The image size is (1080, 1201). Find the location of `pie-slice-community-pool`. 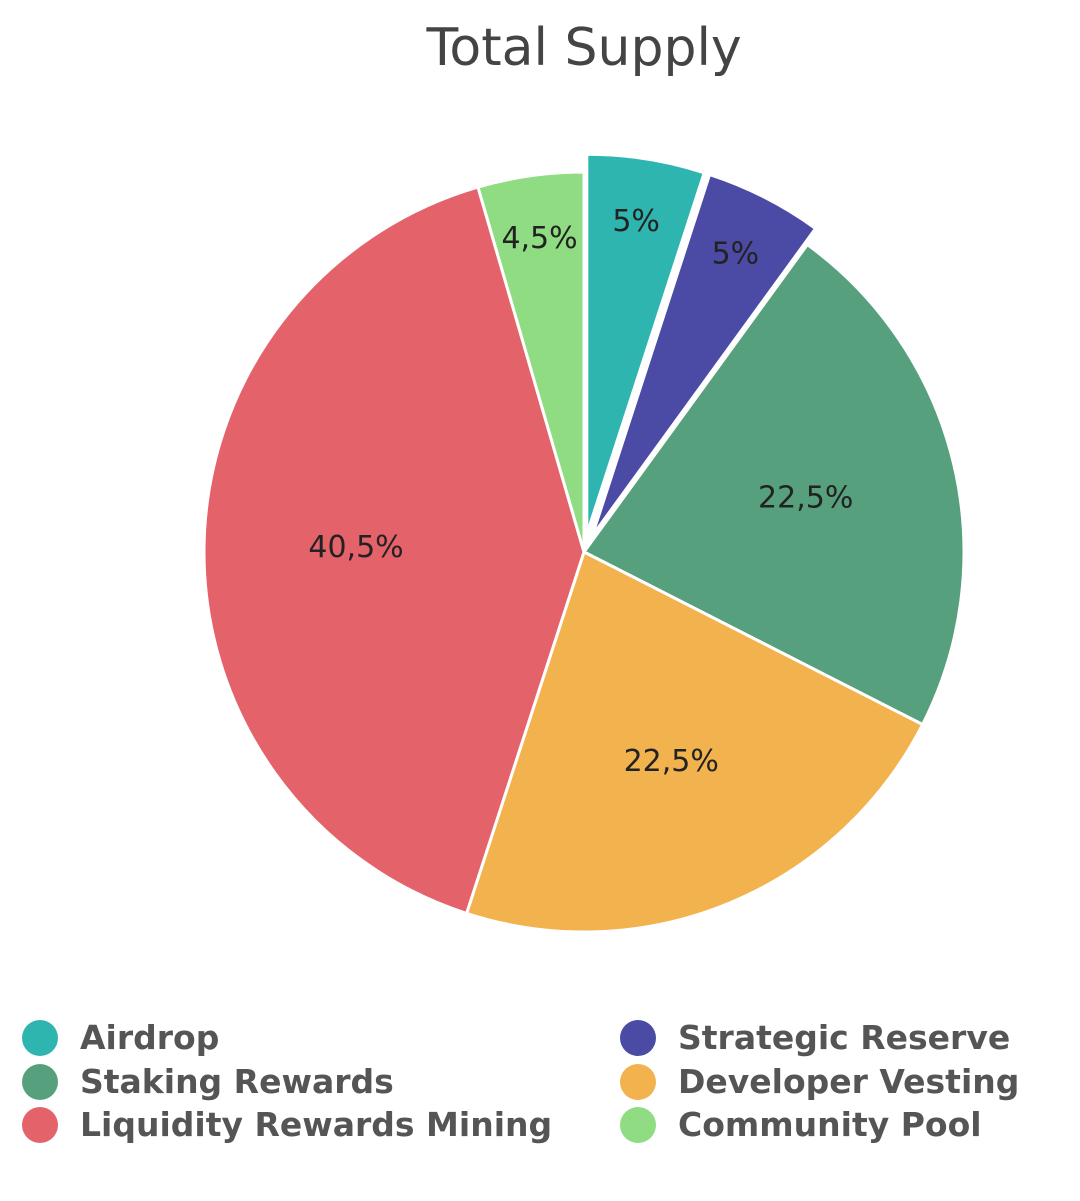

pie-slice-community-pool is located at coordinates (531, 361).